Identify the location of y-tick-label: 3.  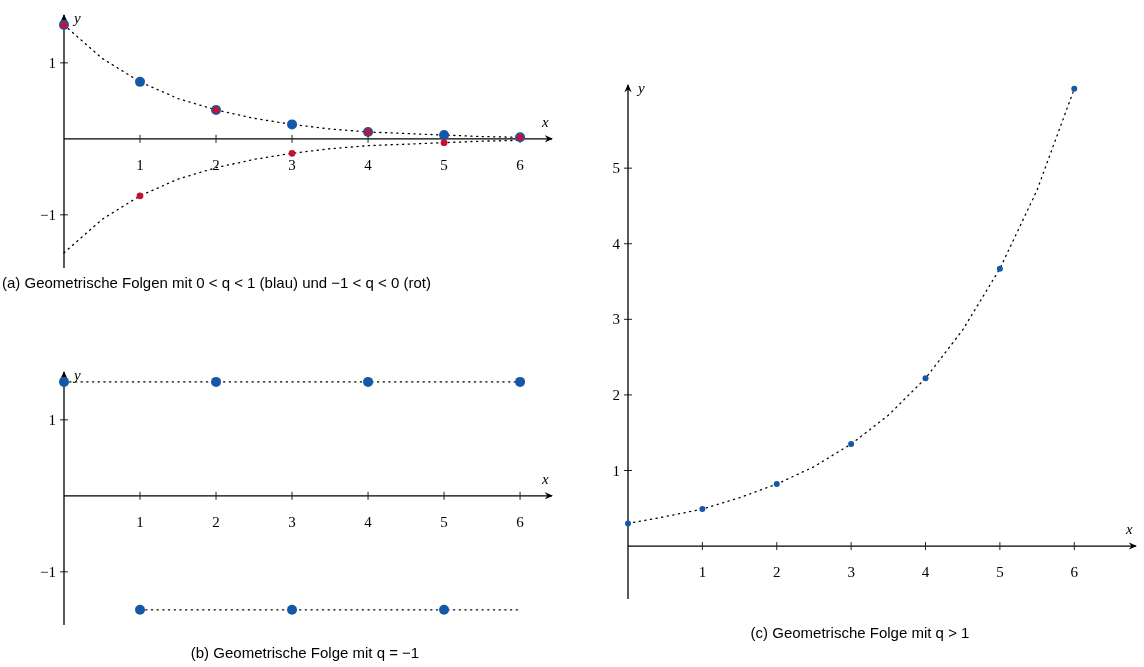
(616, 319).